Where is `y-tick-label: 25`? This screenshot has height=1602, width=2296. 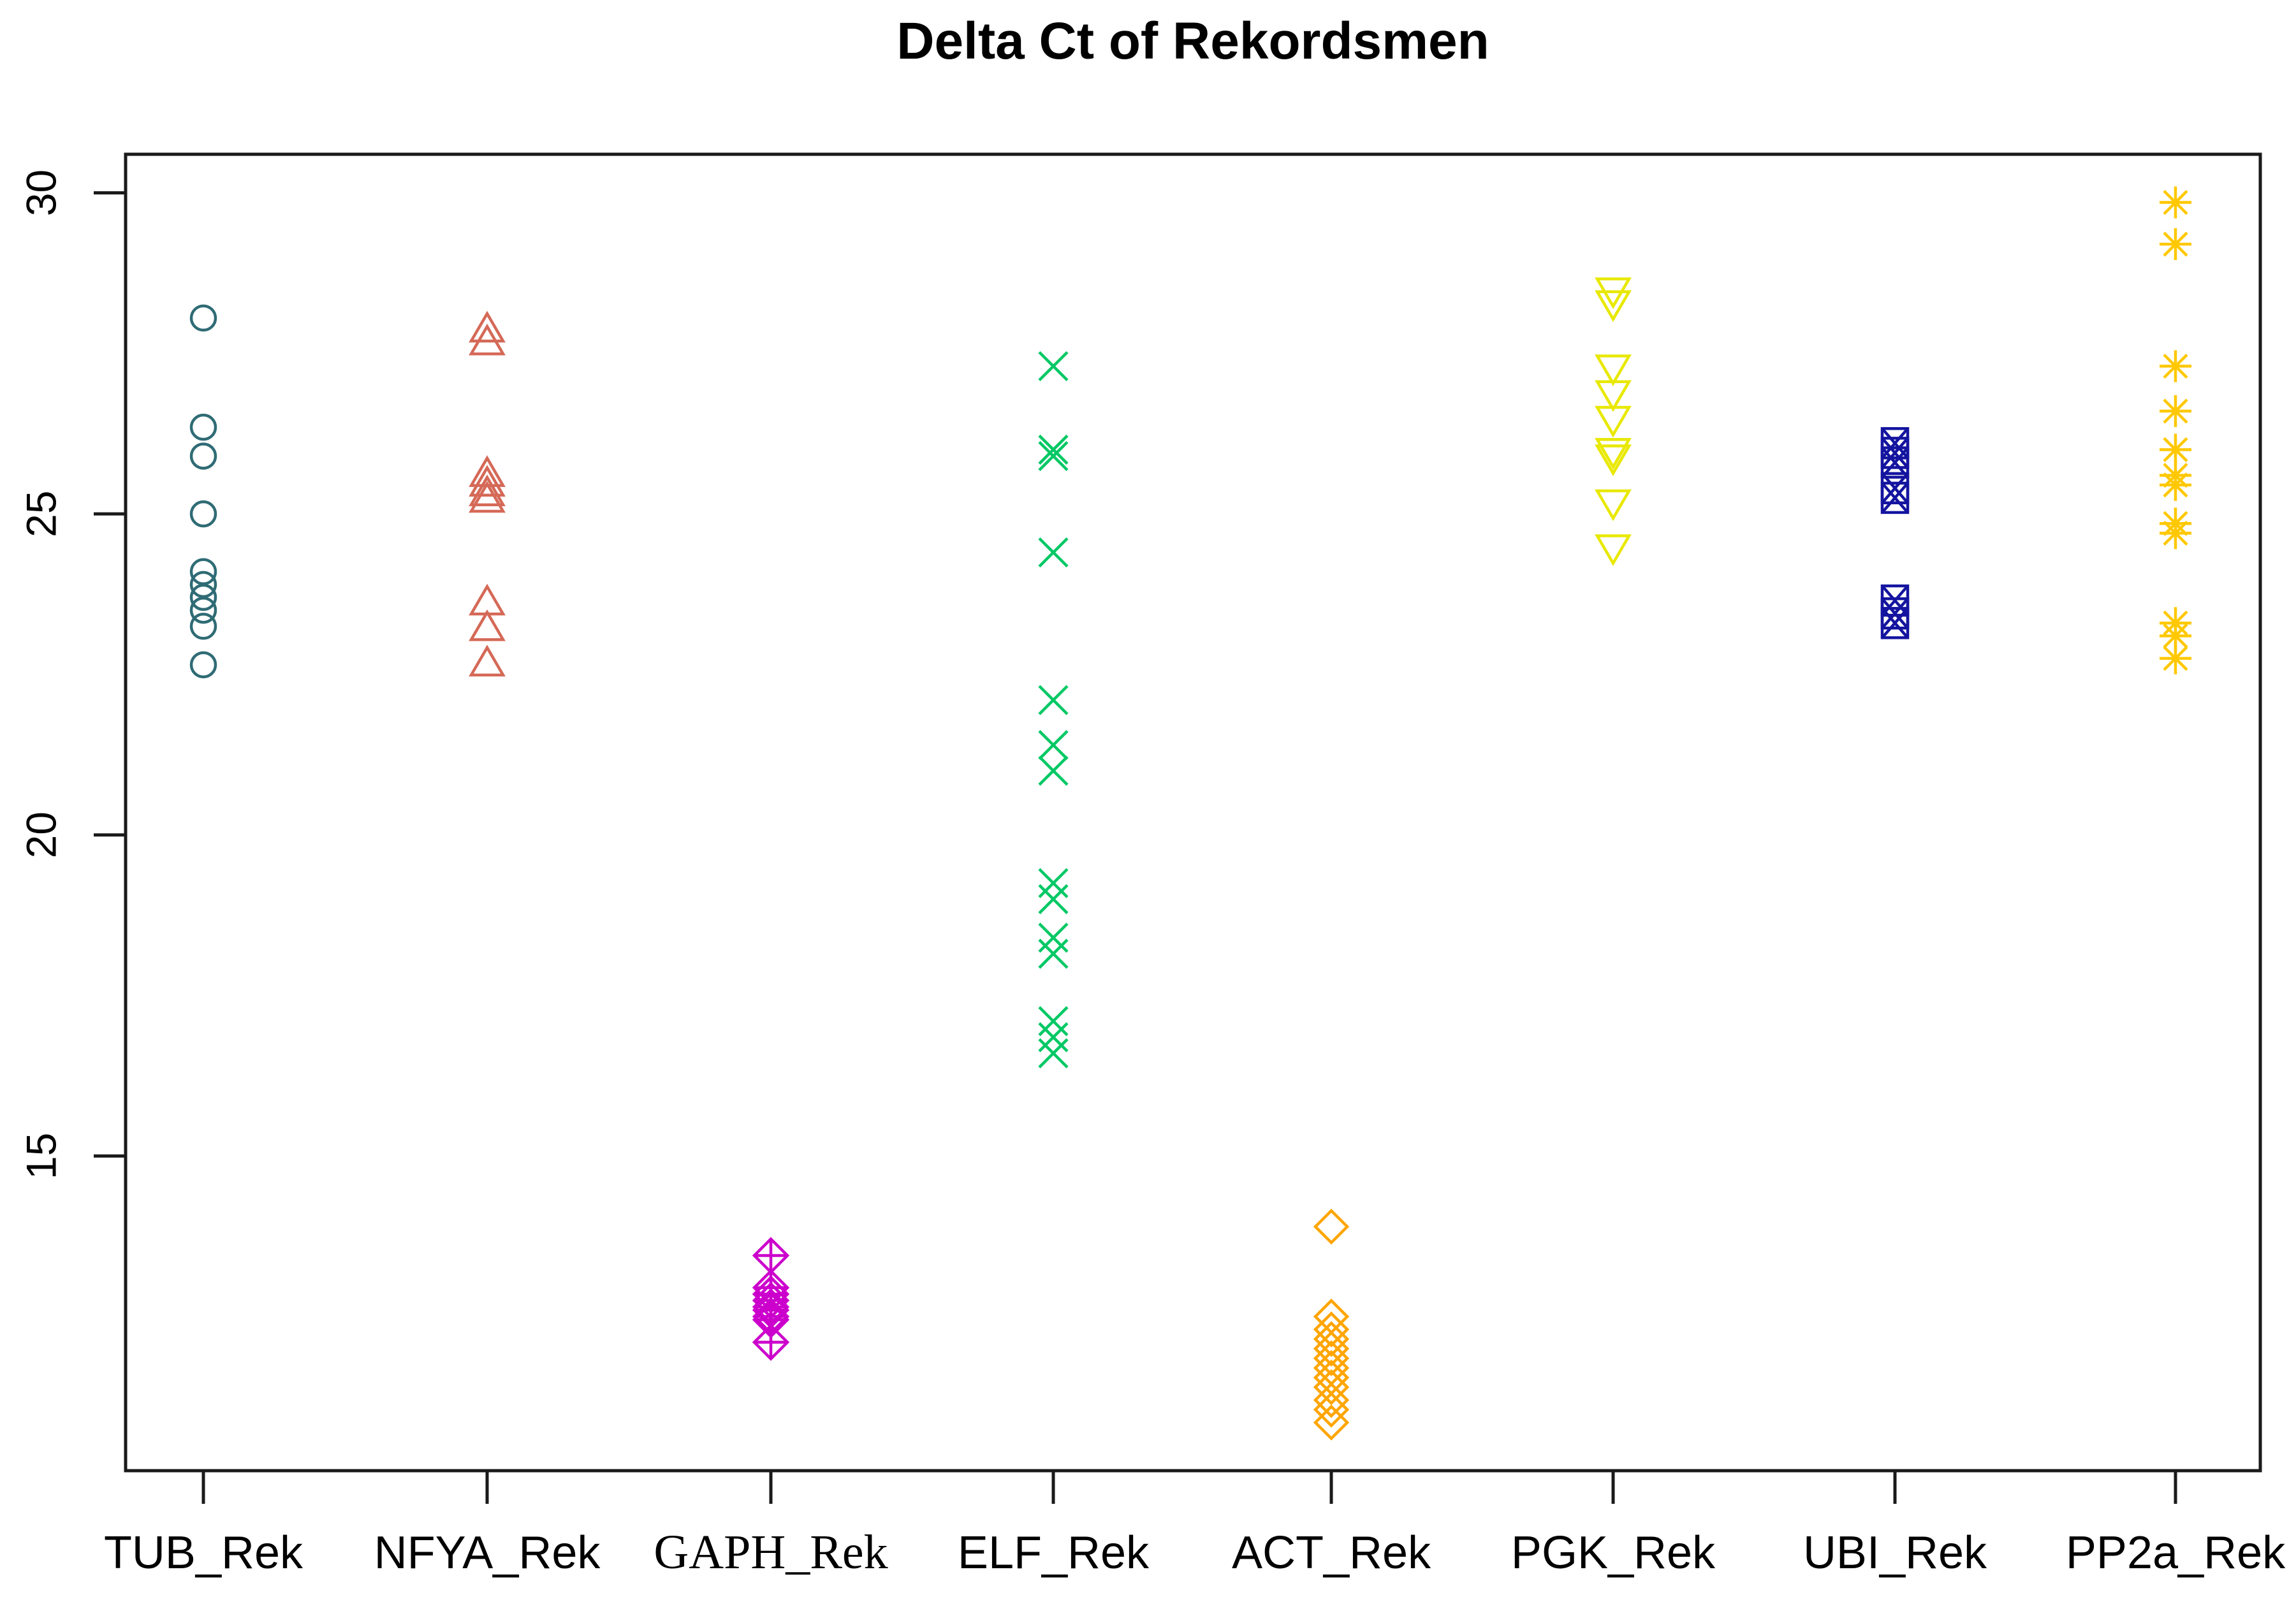
y-tick-label: 25 is located at coordinates (40, 513).